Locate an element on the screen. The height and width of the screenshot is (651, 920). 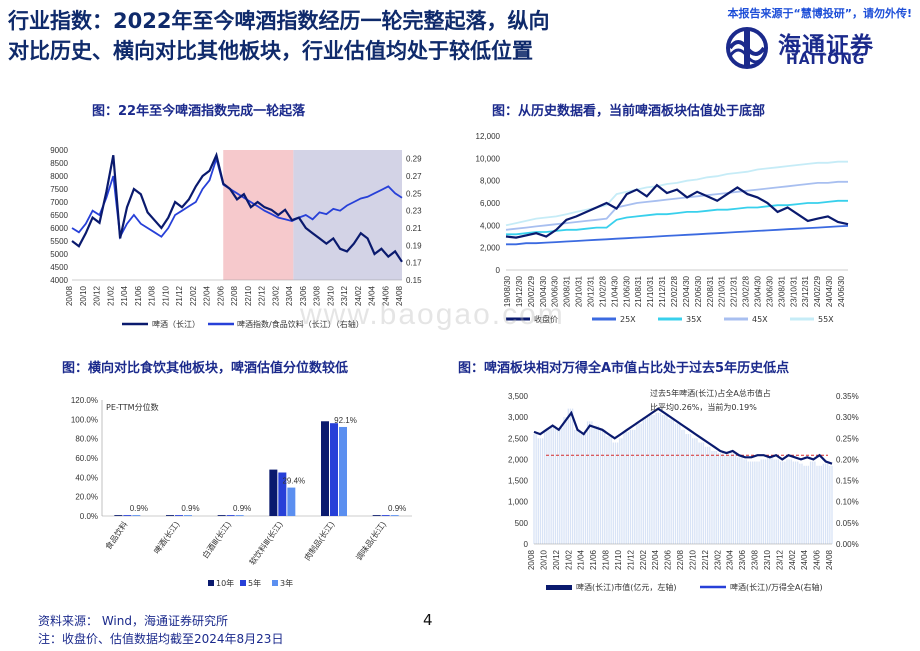
y2-tick-label: 0.27 is located at coordinates (414, 176).